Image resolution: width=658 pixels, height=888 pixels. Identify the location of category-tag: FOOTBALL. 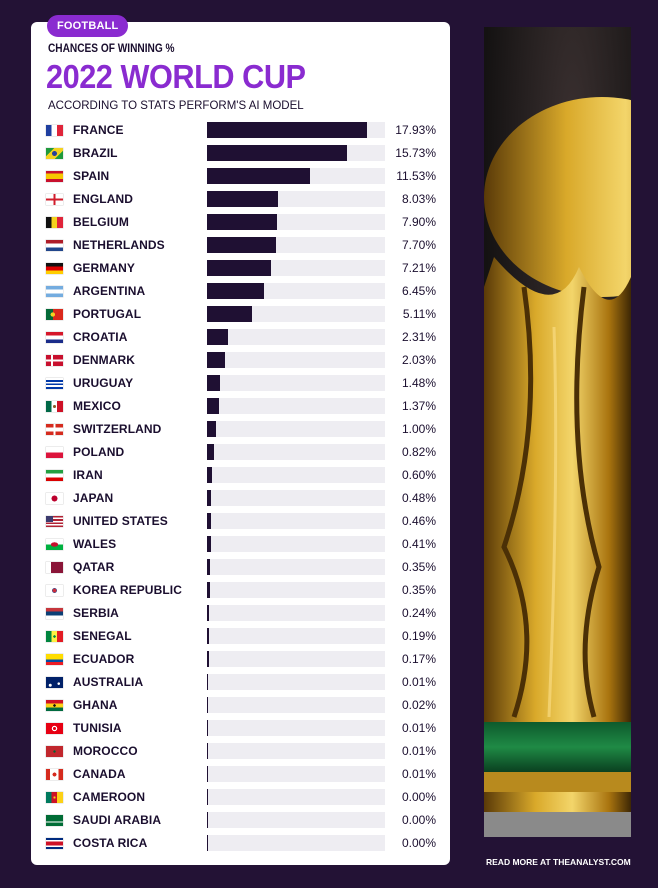
(88, 26).